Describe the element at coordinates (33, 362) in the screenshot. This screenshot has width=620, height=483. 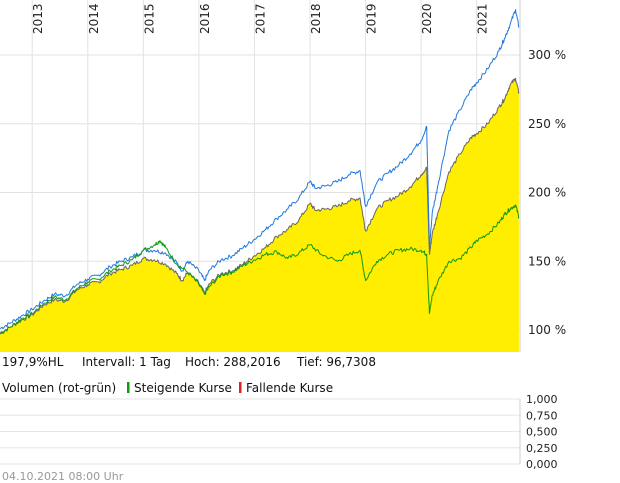
I see `info-value: 197,9%HL` at that location.